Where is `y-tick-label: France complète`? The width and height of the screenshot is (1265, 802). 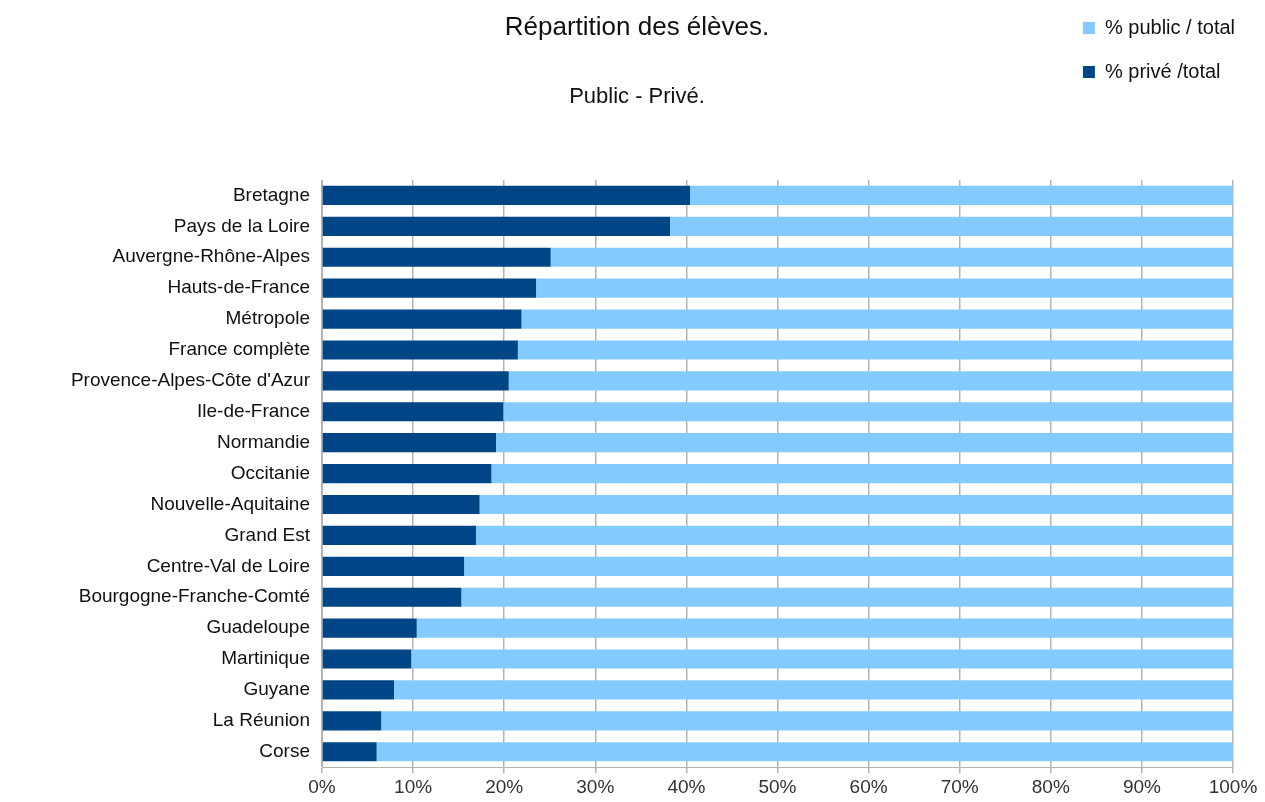
y-tick-label: France complète is located at coordinates (239, 349).